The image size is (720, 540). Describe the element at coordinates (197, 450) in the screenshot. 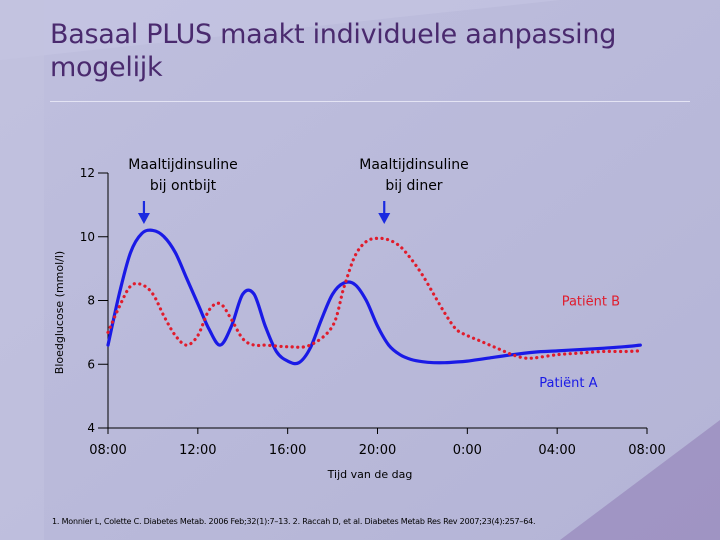

I see `x-tick-label: 12:00` at that location.